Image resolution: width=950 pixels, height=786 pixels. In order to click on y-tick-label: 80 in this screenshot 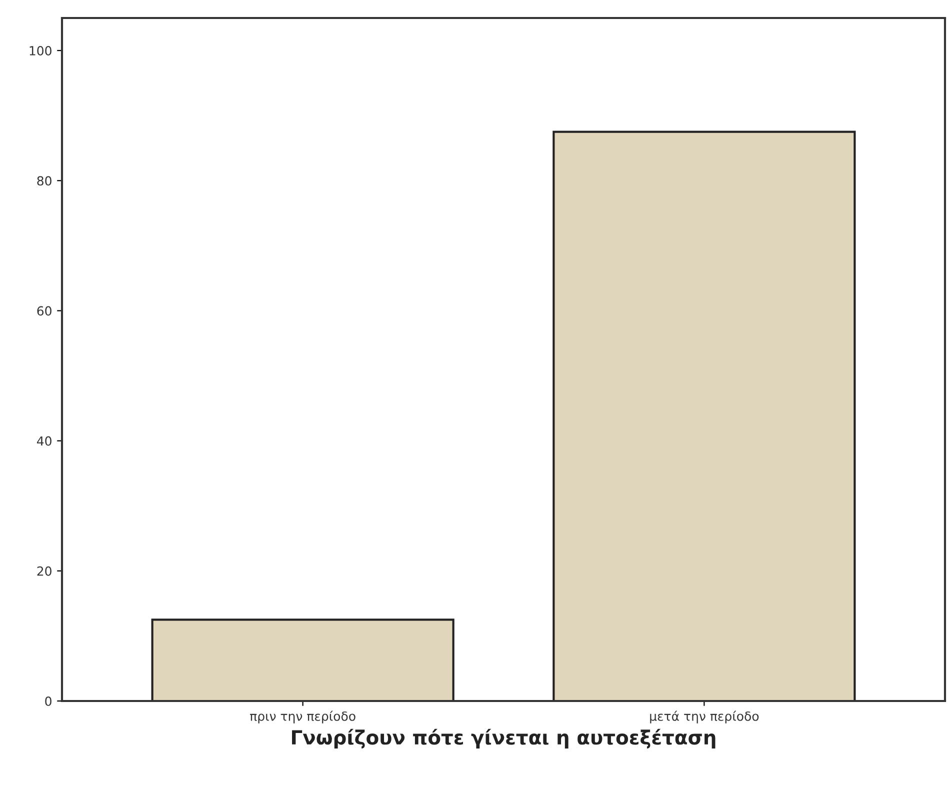, I will do `click(44, 181)`.